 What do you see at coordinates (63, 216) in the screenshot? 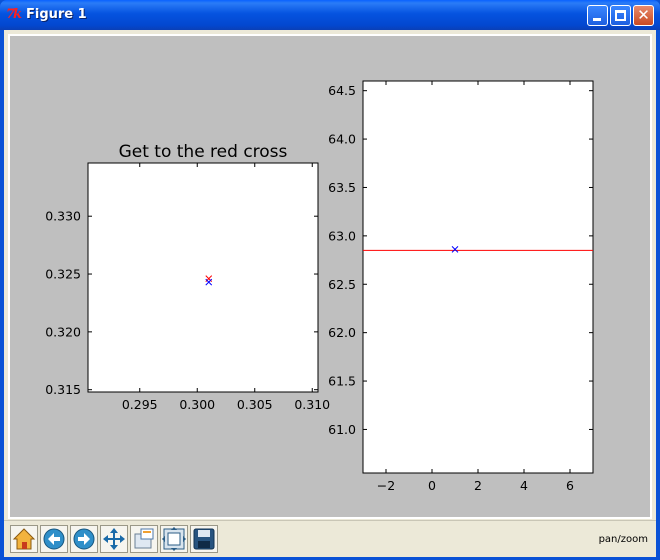
I see `left-axes-ytick-label: 0.330` at bounding box center [63, 216].